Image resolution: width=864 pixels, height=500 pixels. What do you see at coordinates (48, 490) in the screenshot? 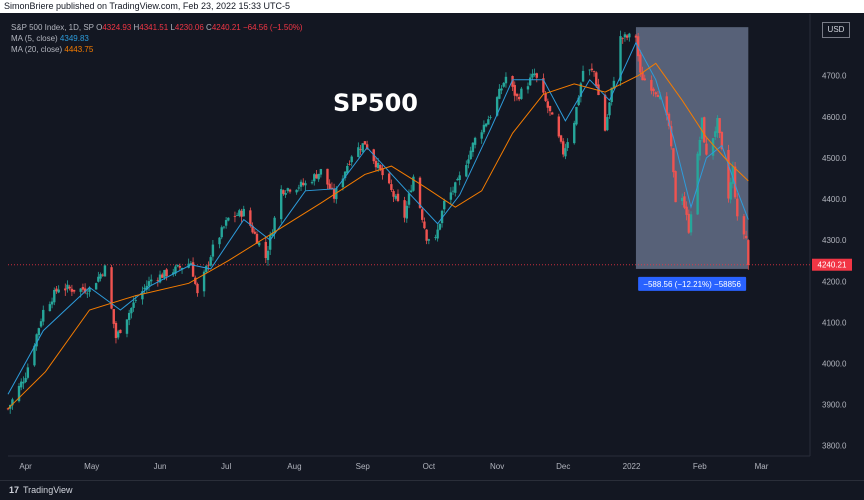
I see `footer-brand: TradingView` at bounding box center [48, 490].